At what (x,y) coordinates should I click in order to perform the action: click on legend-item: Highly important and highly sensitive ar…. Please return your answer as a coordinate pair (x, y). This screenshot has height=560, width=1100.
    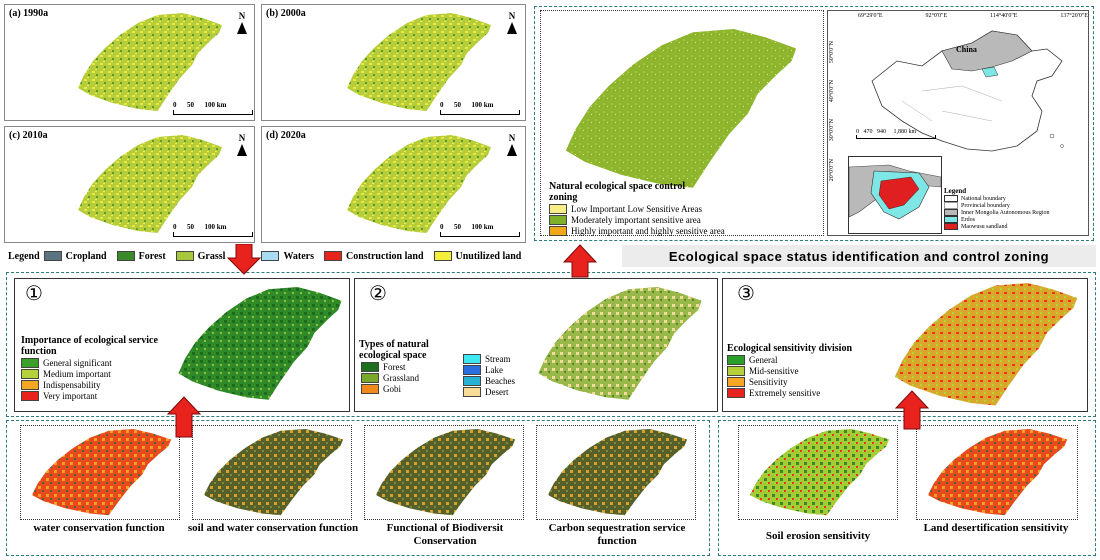
    Looking at the image, I should click on (684, 231).